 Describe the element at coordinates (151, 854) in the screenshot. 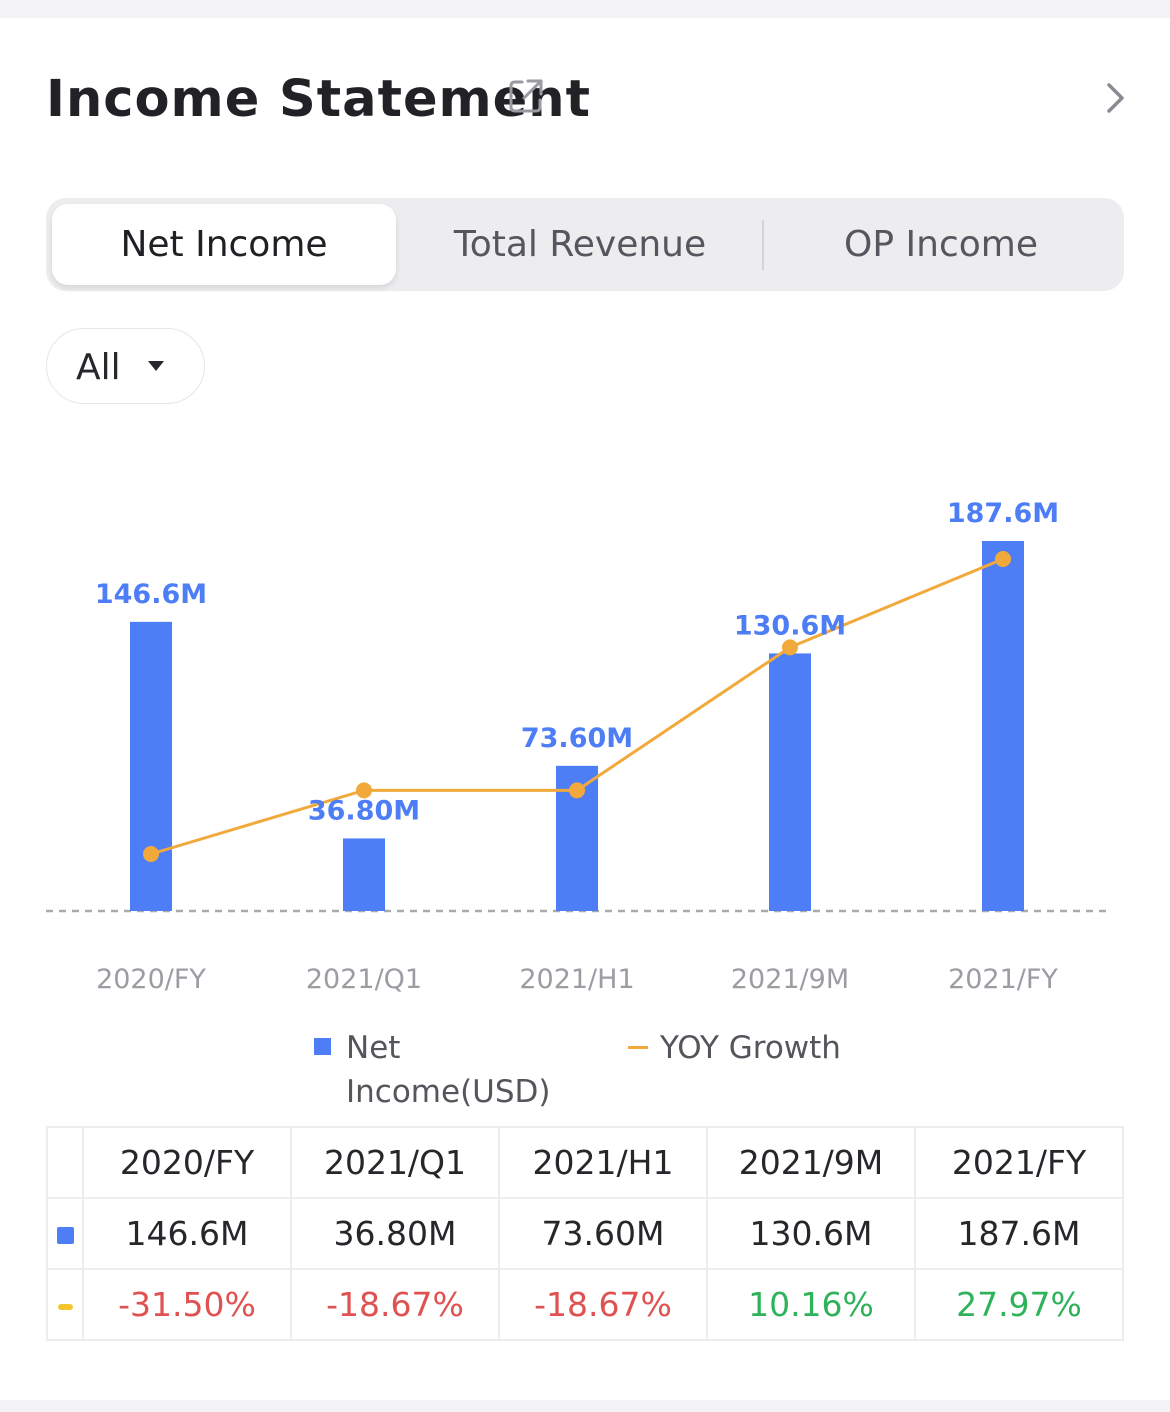

I see `yoy-point-2020/FY` at that location.